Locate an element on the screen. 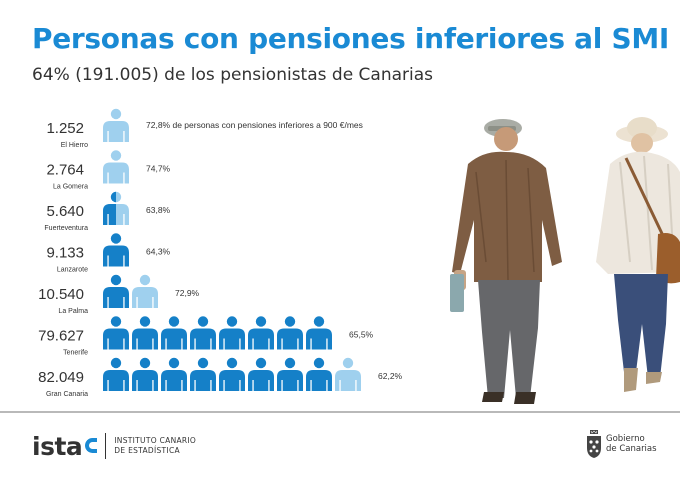 This screenshot has height=479, width=680. value-label: 79.627 is located at coordinates (61, 336).